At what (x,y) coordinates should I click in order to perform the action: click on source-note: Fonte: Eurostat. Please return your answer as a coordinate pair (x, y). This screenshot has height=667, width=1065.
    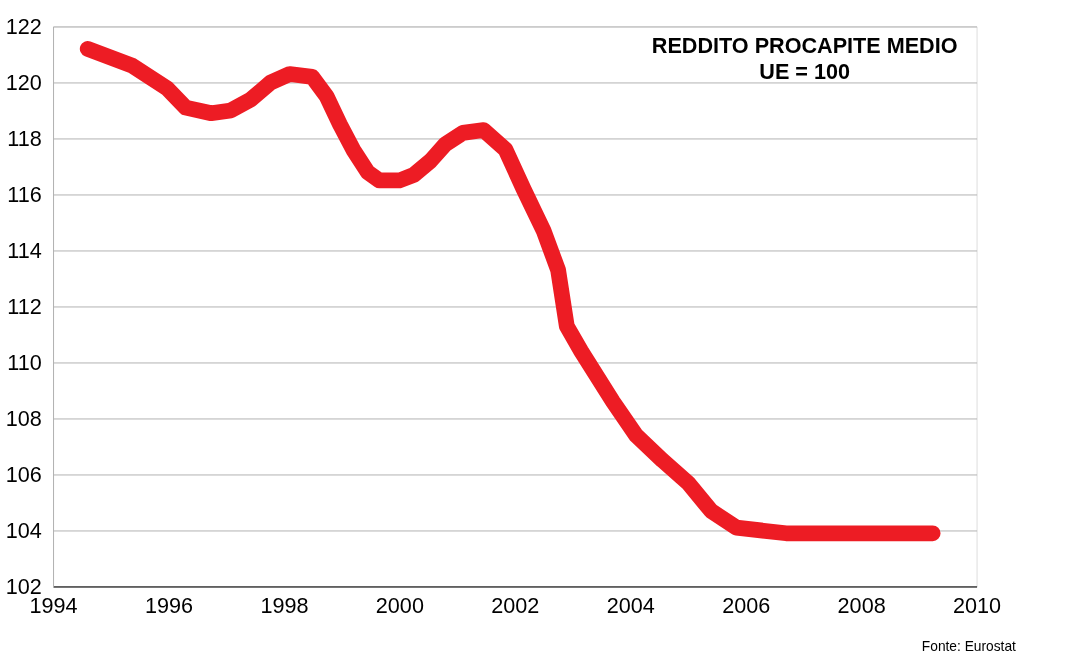
    Looking at the image, I should click on (969, 647).